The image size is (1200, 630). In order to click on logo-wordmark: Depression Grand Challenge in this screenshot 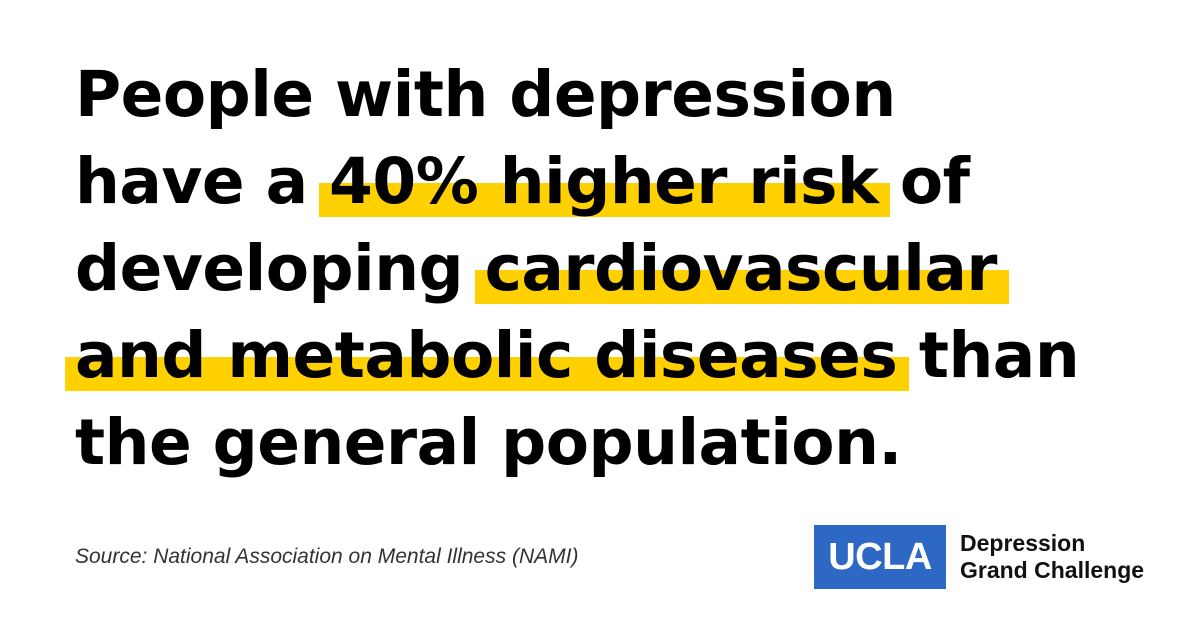, I will do `click(1052, 557)`.